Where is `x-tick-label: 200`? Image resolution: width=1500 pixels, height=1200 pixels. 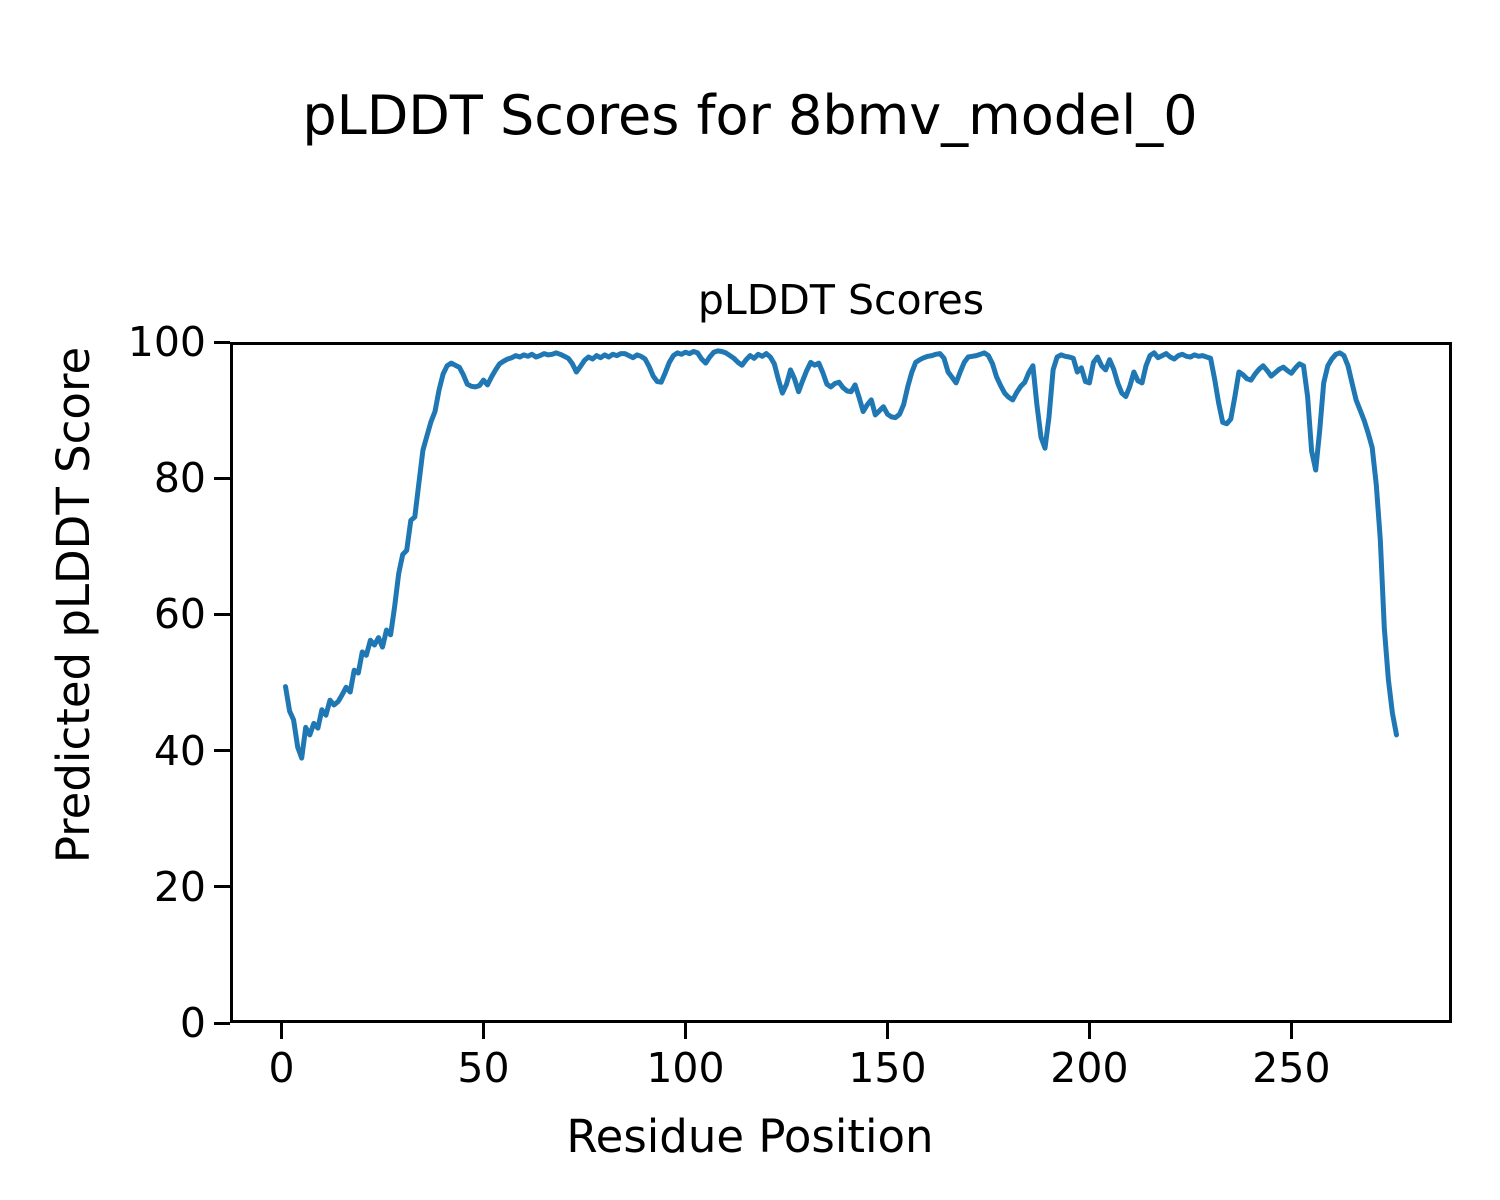
x-tick-label: 200 is located at coordinates (1089, 1068).